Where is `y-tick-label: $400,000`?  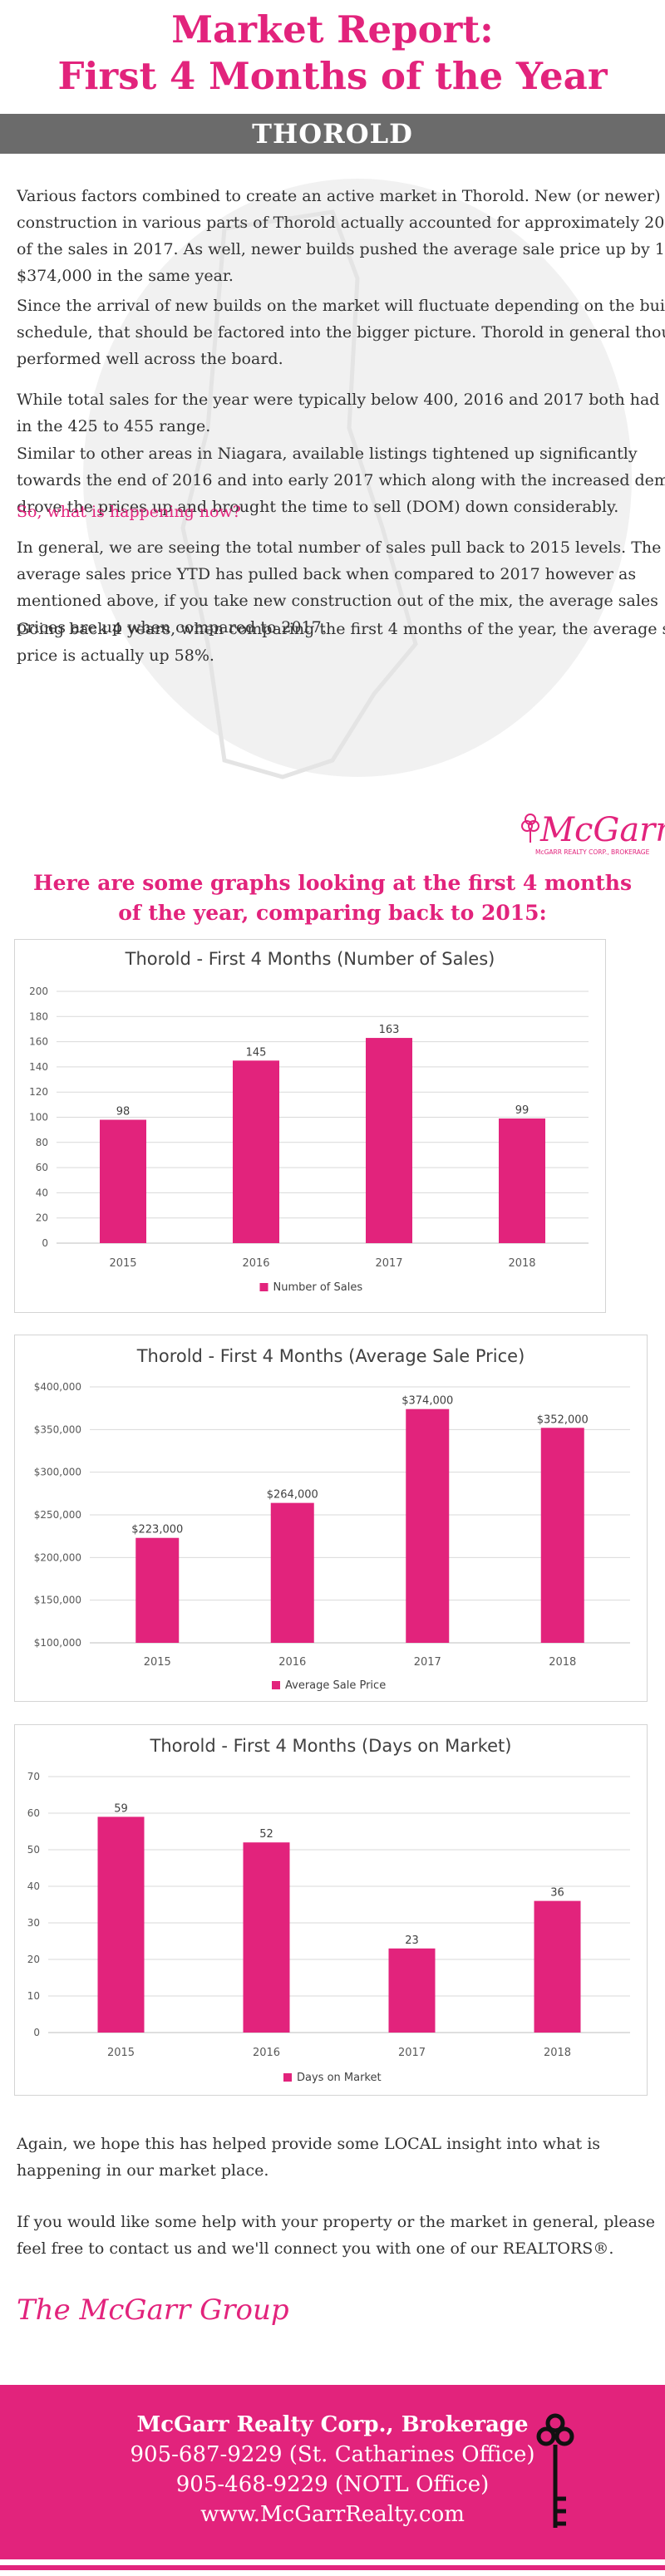
y-tick-label: $400,000 is located at coordinates (57, 1387).